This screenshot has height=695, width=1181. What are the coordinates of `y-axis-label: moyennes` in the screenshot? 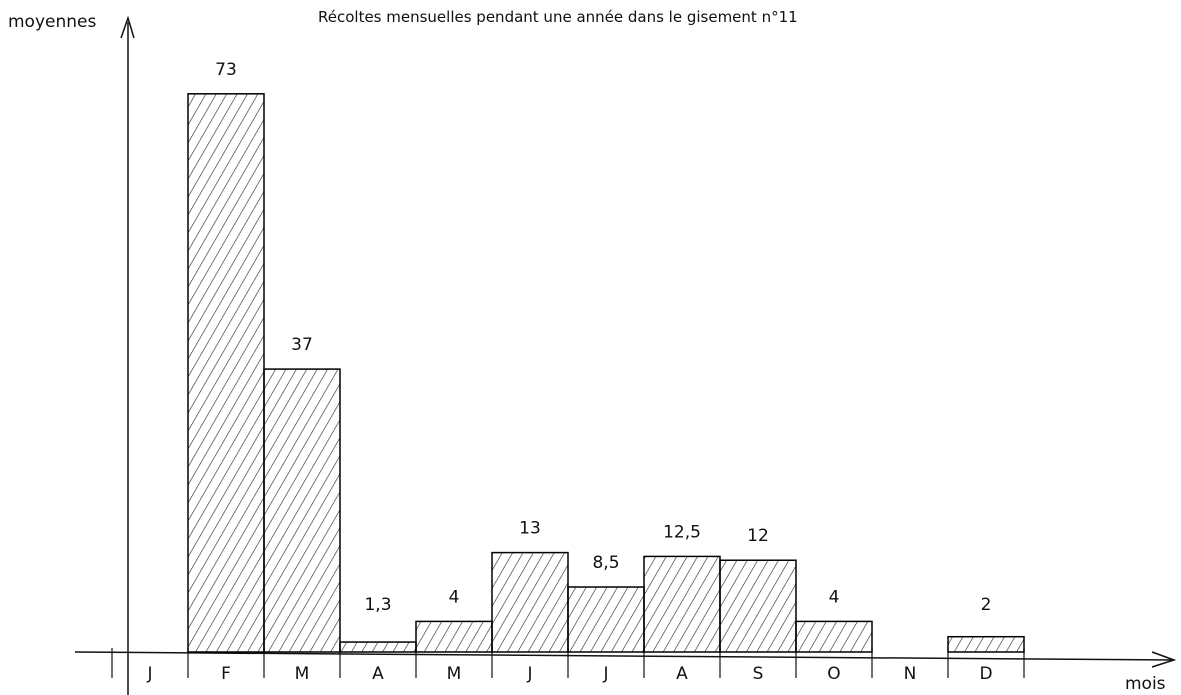 It's located at (52, 22).